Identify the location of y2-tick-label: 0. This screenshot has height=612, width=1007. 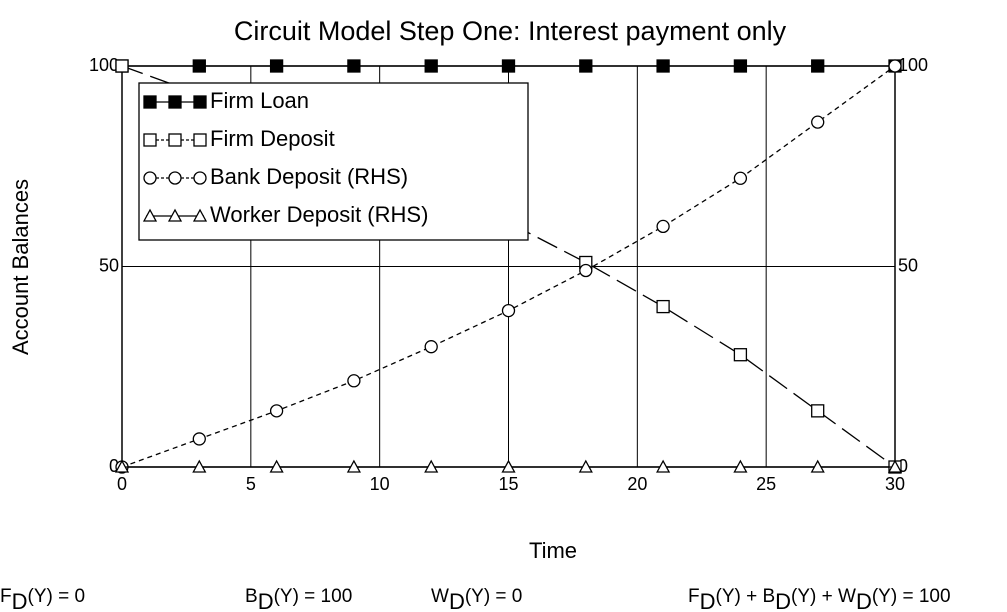
(903, 466).